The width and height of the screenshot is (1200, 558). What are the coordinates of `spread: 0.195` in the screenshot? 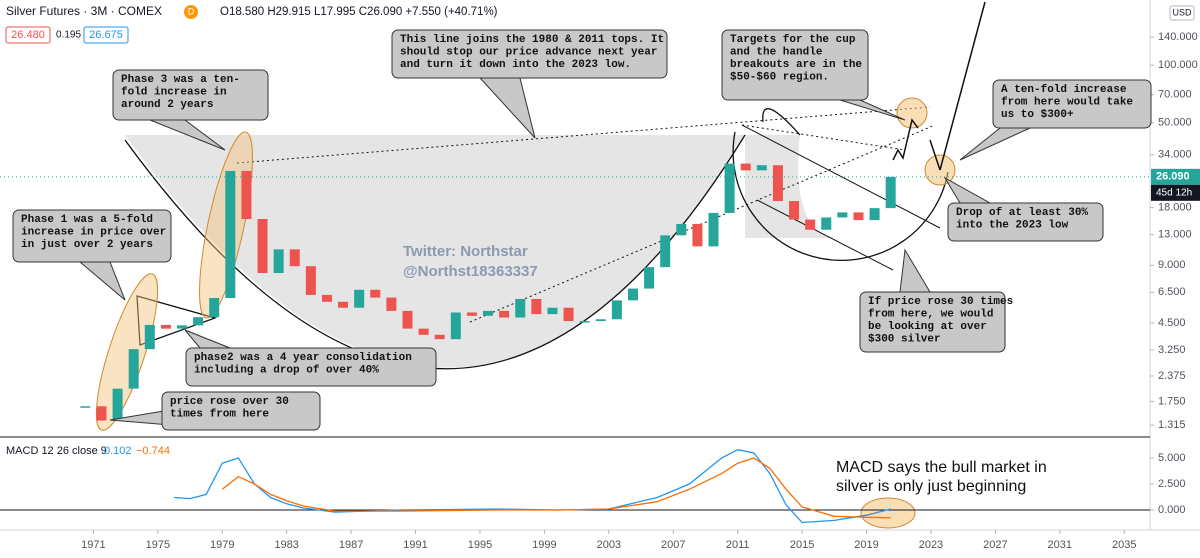 It's located at (68, 35).